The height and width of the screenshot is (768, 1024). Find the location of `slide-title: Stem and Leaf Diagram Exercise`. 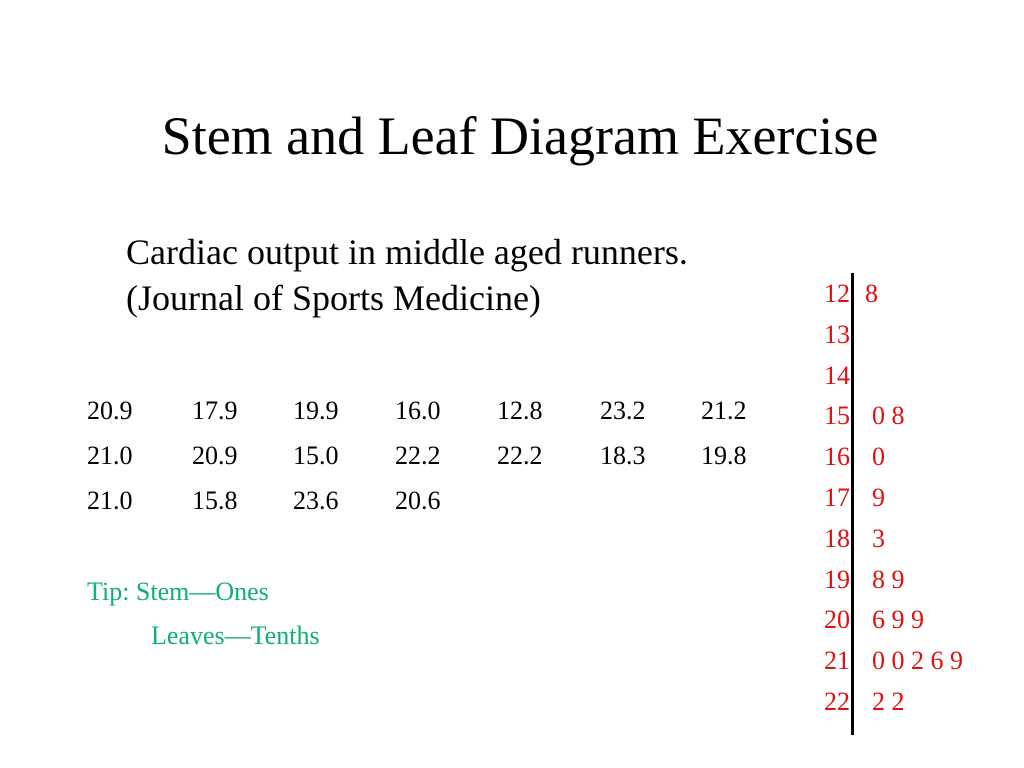

slide-title: Stem and Leaf Diagram Exercise is located at coordinates (520, 136).